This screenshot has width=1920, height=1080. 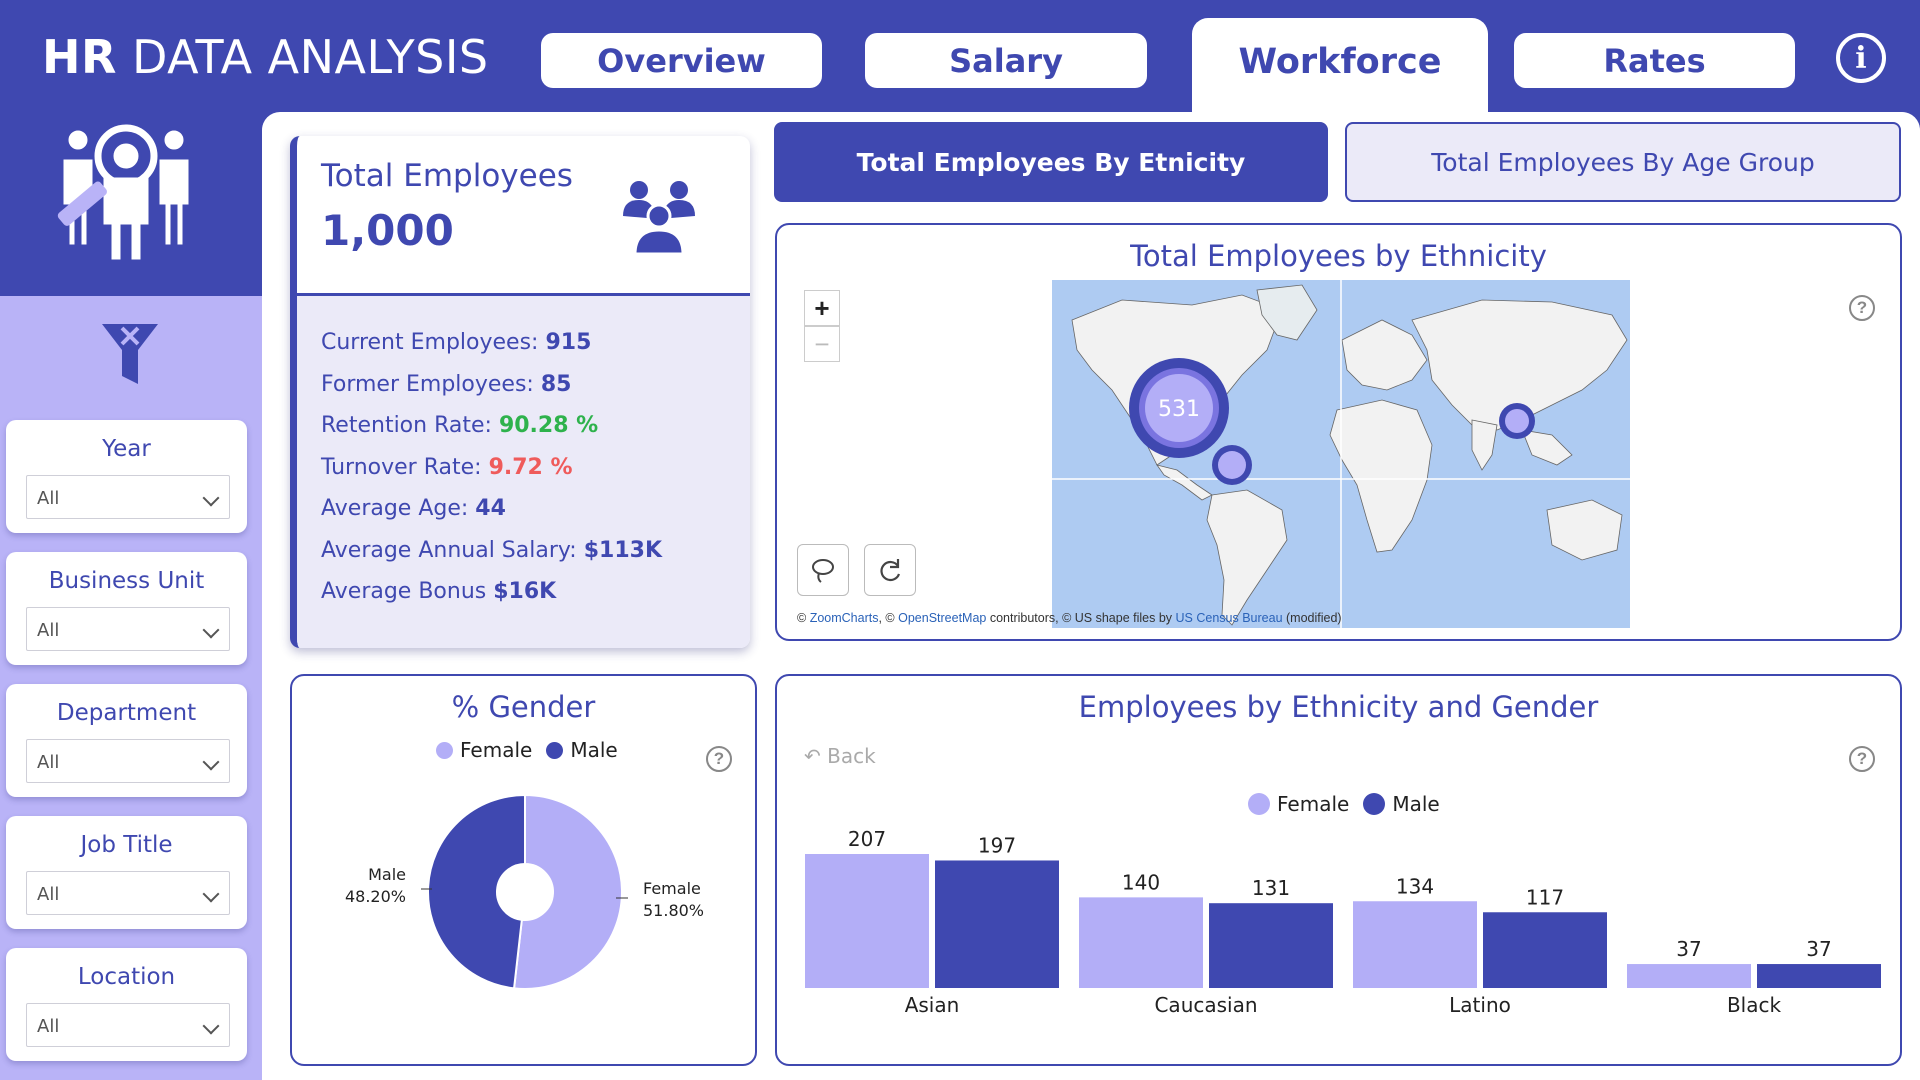 What do you see at coordinates (126, 449) in the screenshot?
I see `filter-year-label: Year` at bounding box center [126, 449].